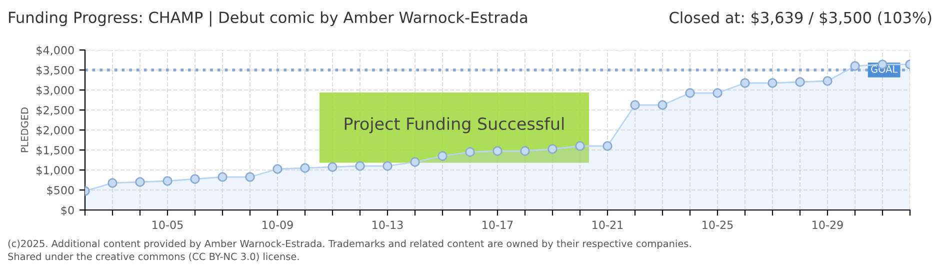 This screenshot has height=270, width=940. I want to click on text: Shared under the creative commons (CC BY-NC 3.0) license., so click(153, 257).